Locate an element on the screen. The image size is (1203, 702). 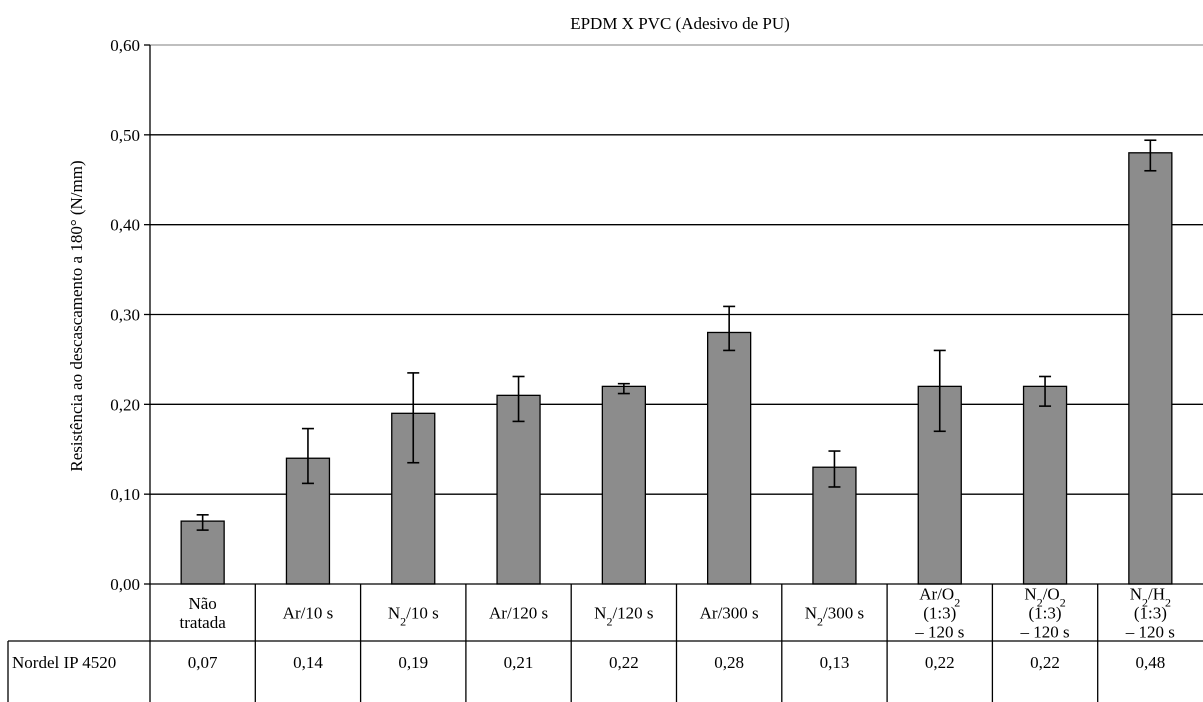
x-category-label: Não is located at coordinates (202, 603).